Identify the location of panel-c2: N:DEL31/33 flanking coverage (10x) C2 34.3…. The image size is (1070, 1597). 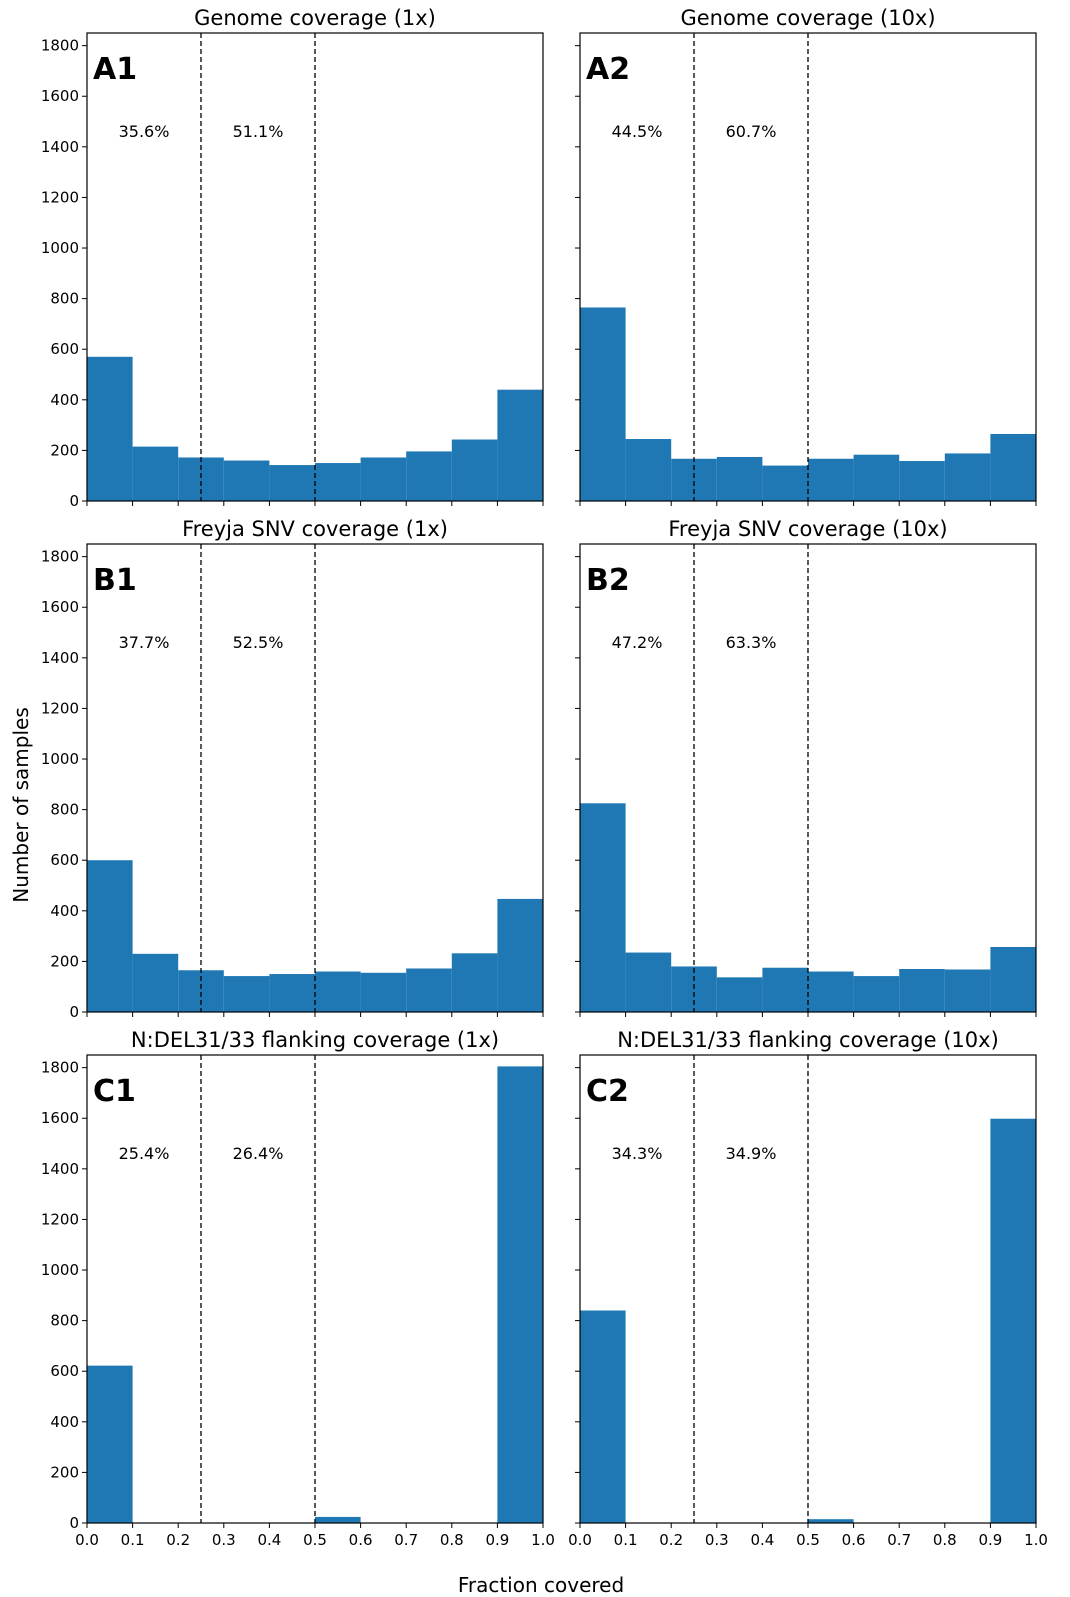
(808, 1288).